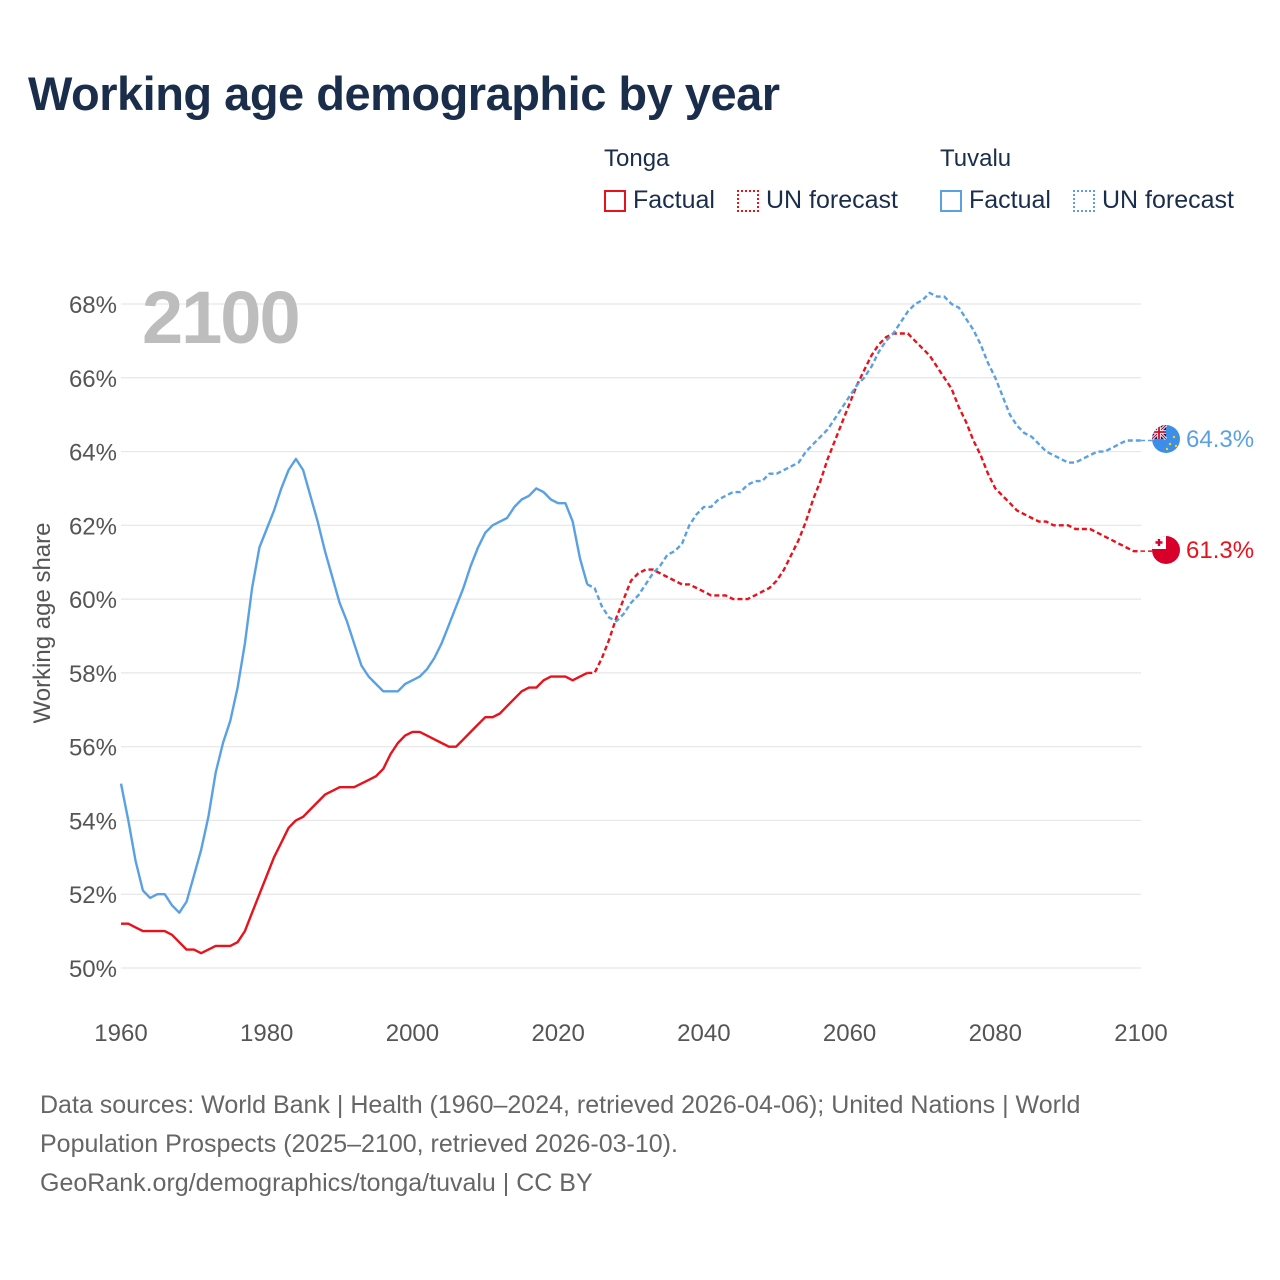 The height and width of the screenshot is (1280, 1280). Describe the element at coordinates (630, 1033) in the screenshot. I see `x-axis-ticks: 1960 1980 2000 2020 2040 2060 2080 2100` at that location.